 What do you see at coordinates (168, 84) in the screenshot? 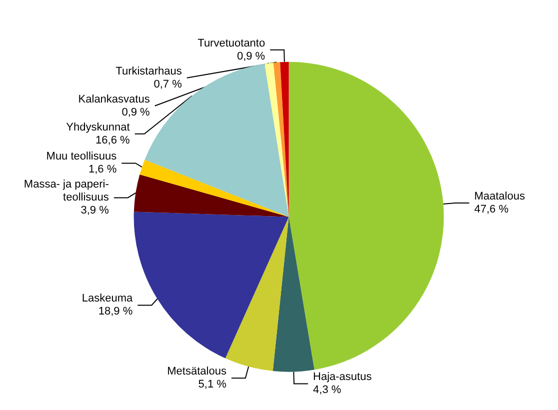
I see `data-label: 0,7 %` at bounding box center [168, 84].